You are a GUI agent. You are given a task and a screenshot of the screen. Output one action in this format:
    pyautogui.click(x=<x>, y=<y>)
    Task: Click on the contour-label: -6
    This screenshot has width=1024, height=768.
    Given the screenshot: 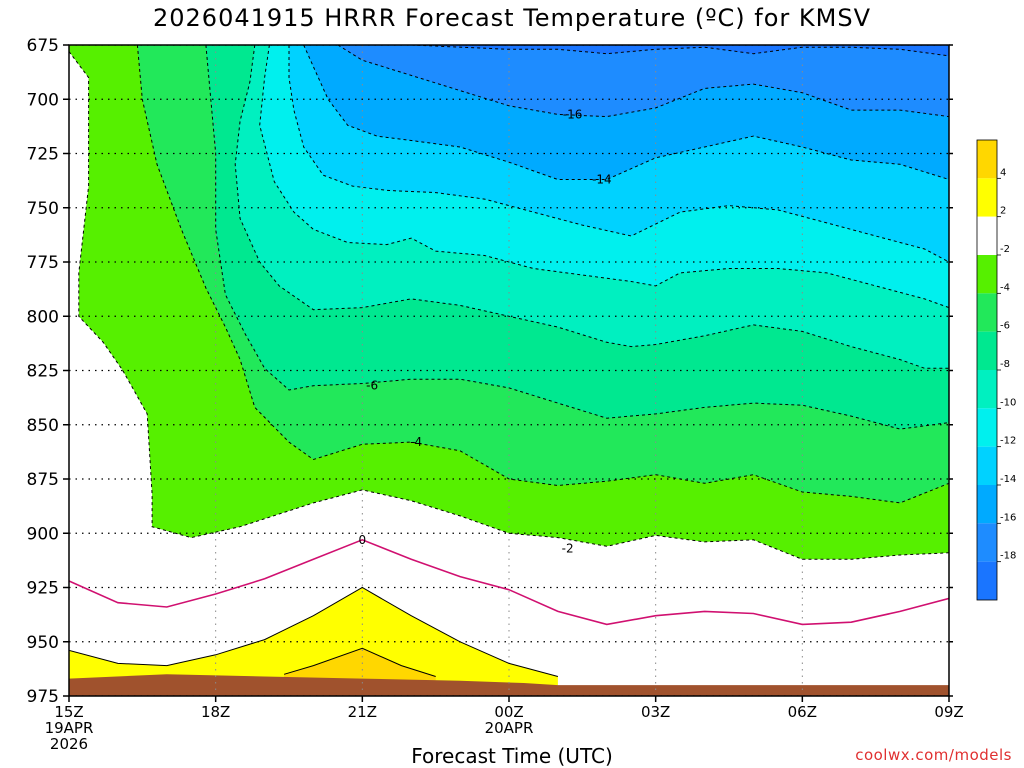 What is the action you would take?
    pyautogui.click(x=372, y=386)
    